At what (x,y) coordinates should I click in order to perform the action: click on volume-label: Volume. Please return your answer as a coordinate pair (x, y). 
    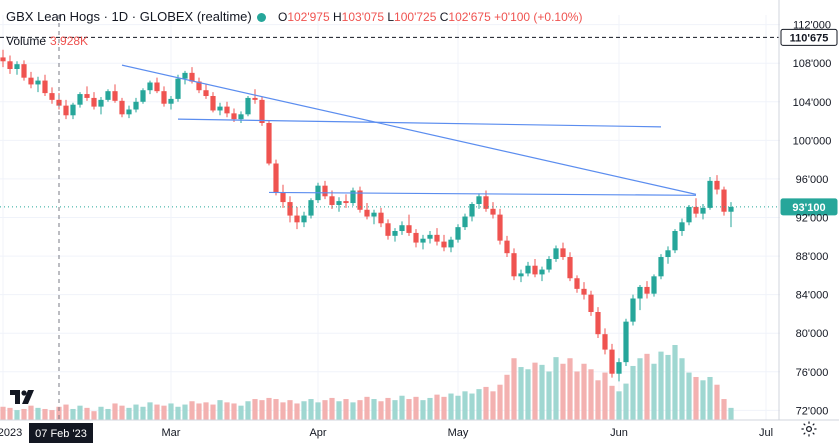
    Looking at the image, I should click on (26, 41).